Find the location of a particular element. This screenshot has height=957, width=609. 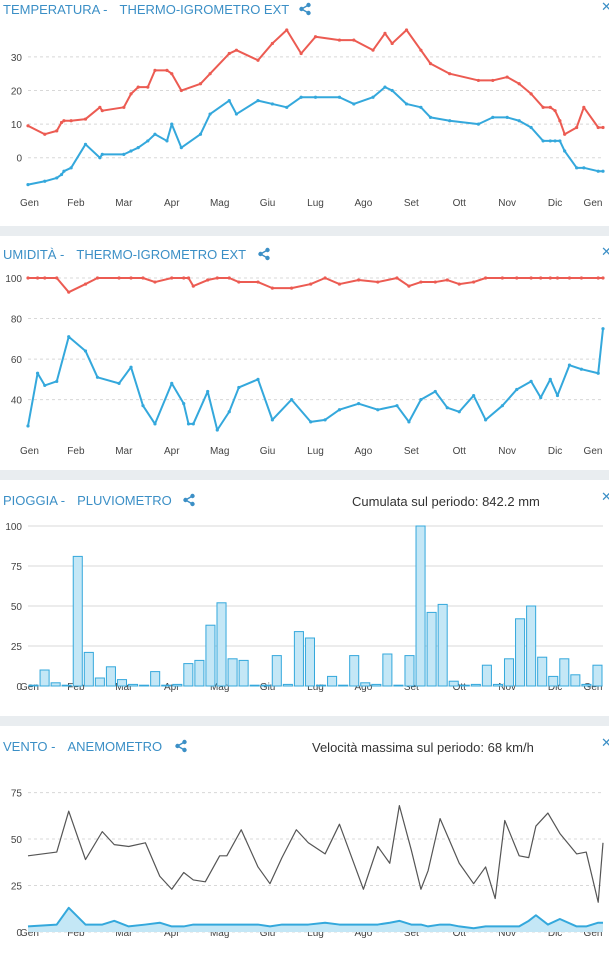

y-tick-label: 75 is located at coordinates (17, 794).